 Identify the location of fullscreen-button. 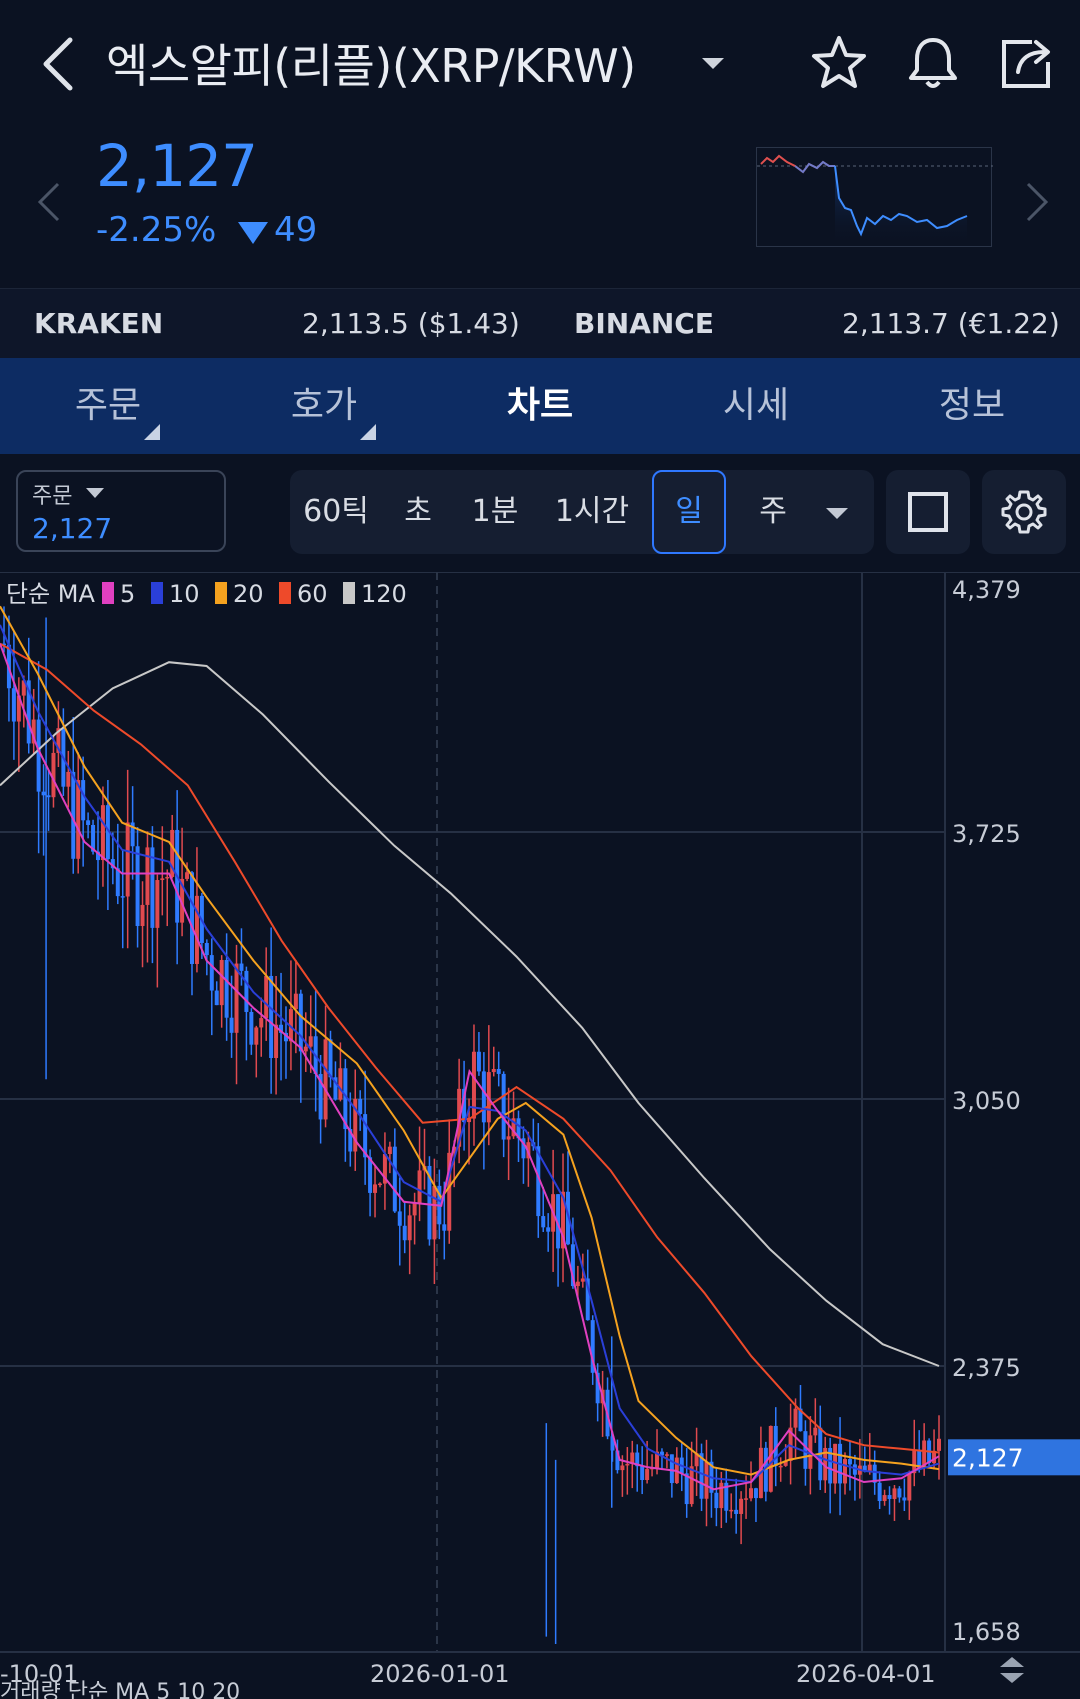
(928, 512).